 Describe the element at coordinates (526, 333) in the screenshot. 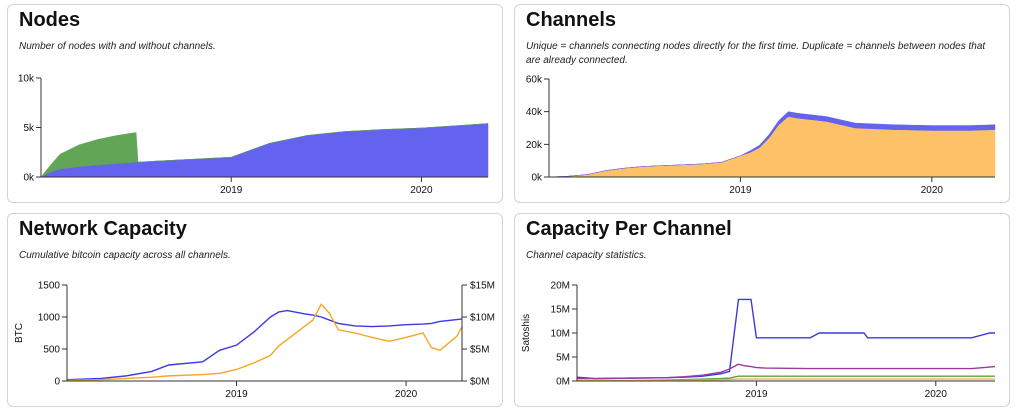

I see `y-axis-label: Satoshis` at that location.